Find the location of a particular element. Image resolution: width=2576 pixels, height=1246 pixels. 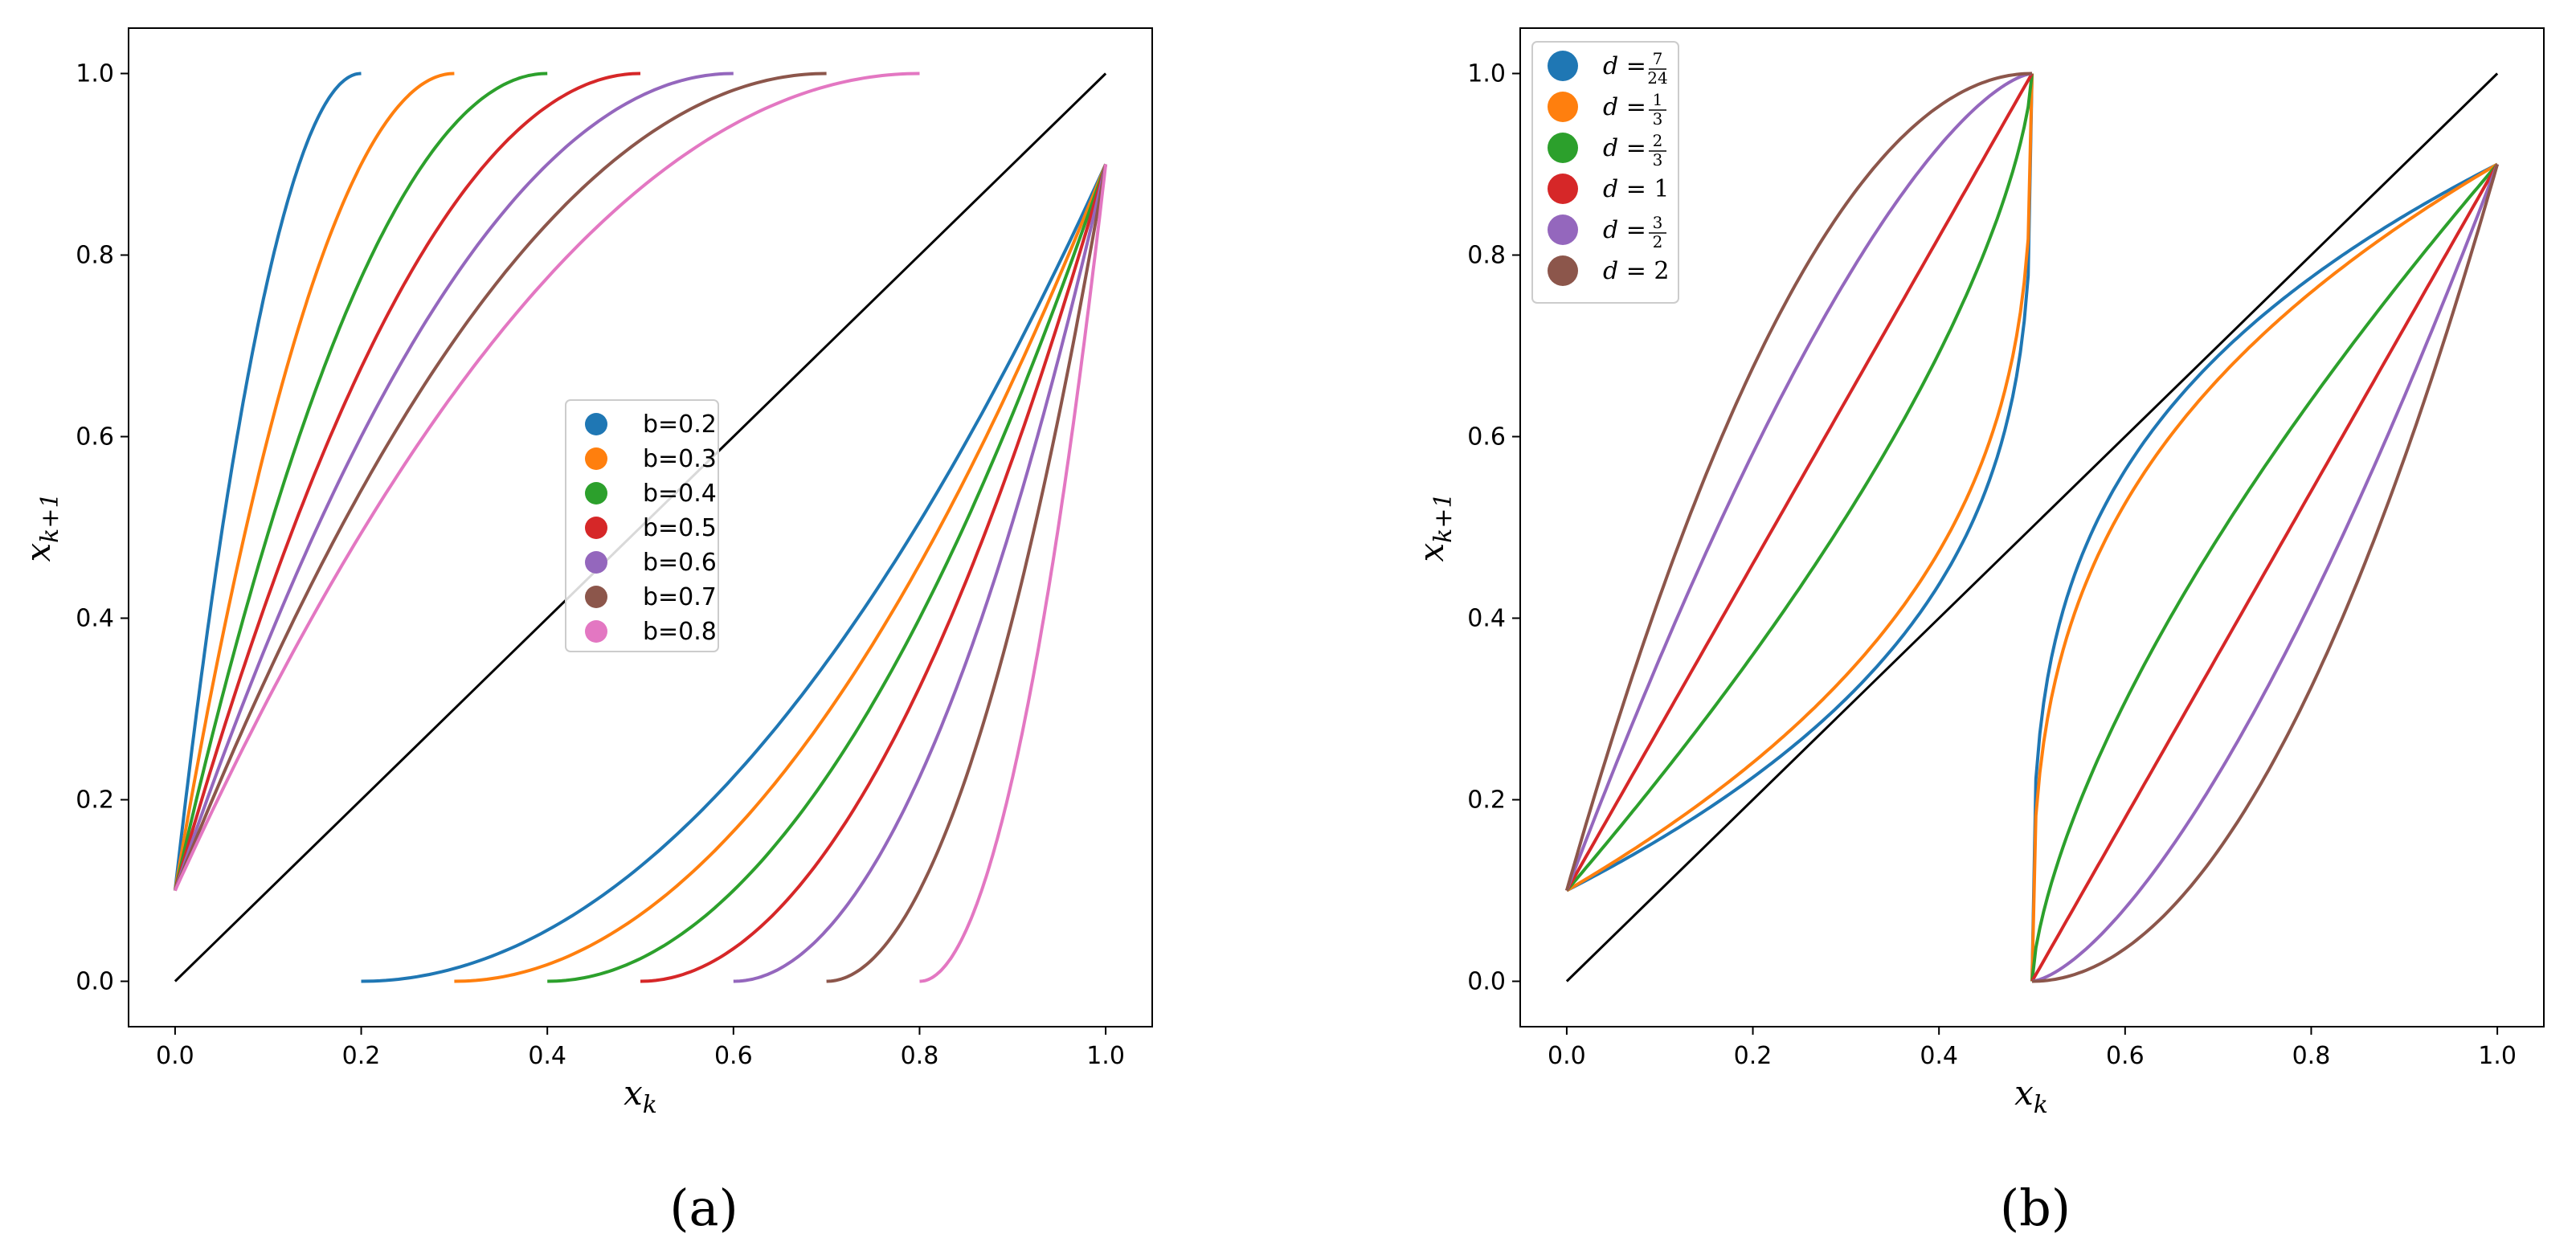

legend-frac-num: 2 is located at coordinates (1658, 140).